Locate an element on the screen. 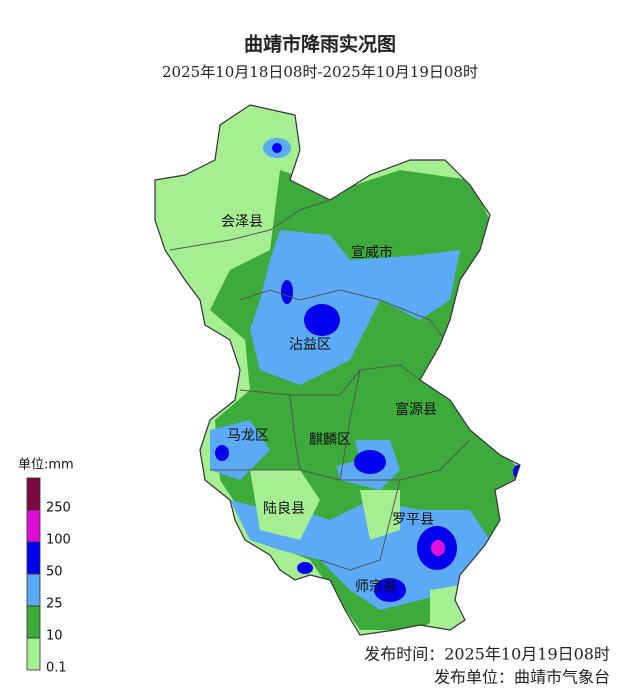 This screenshot has height=693, width=640. county-label: 富源县 is located at coordinates (416, 409).